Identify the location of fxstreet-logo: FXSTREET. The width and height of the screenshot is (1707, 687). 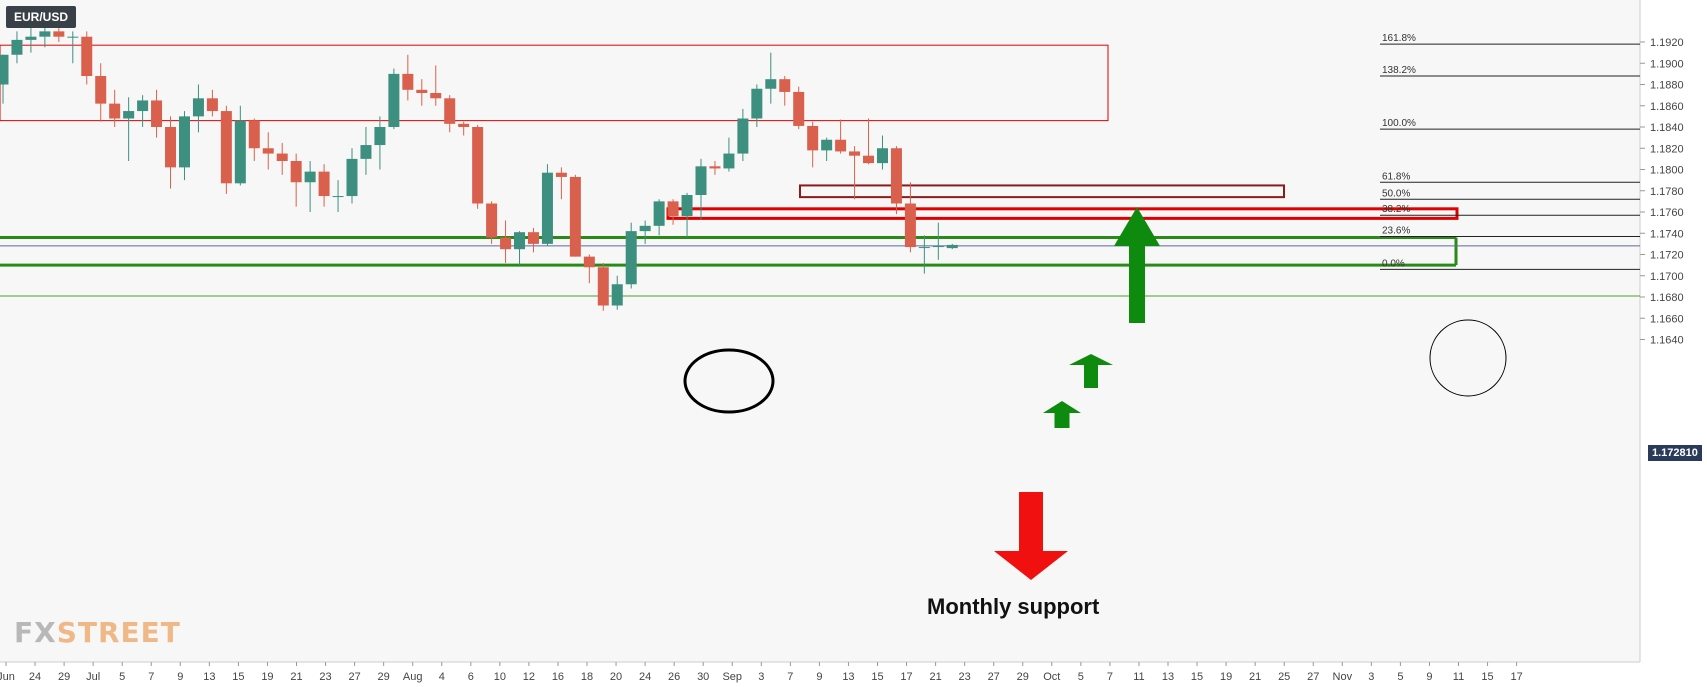
(97, 632).